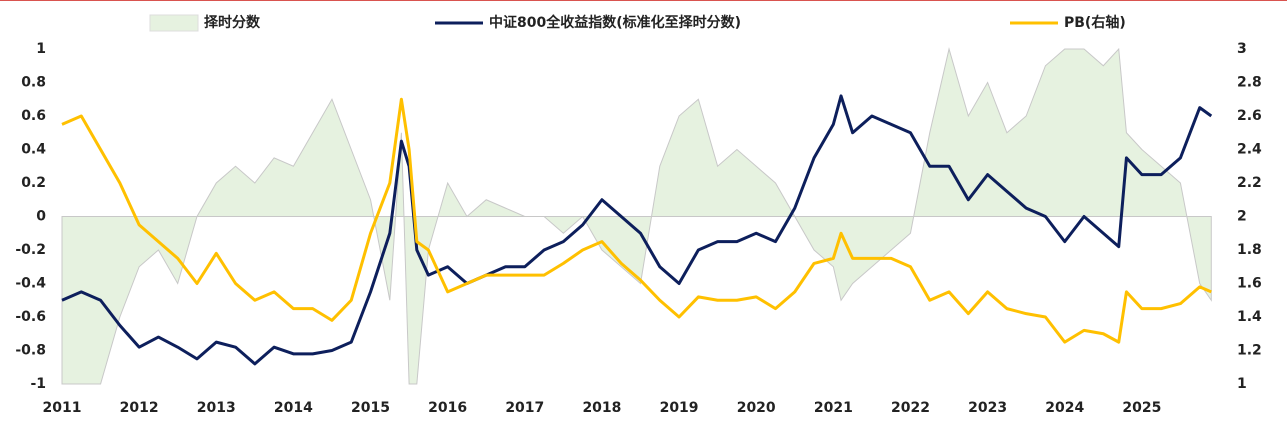  What do you see at coordinates (30, 284) in the screenshot?
I see `y-tick-label: -0.4` at bounding box center [30, 284].